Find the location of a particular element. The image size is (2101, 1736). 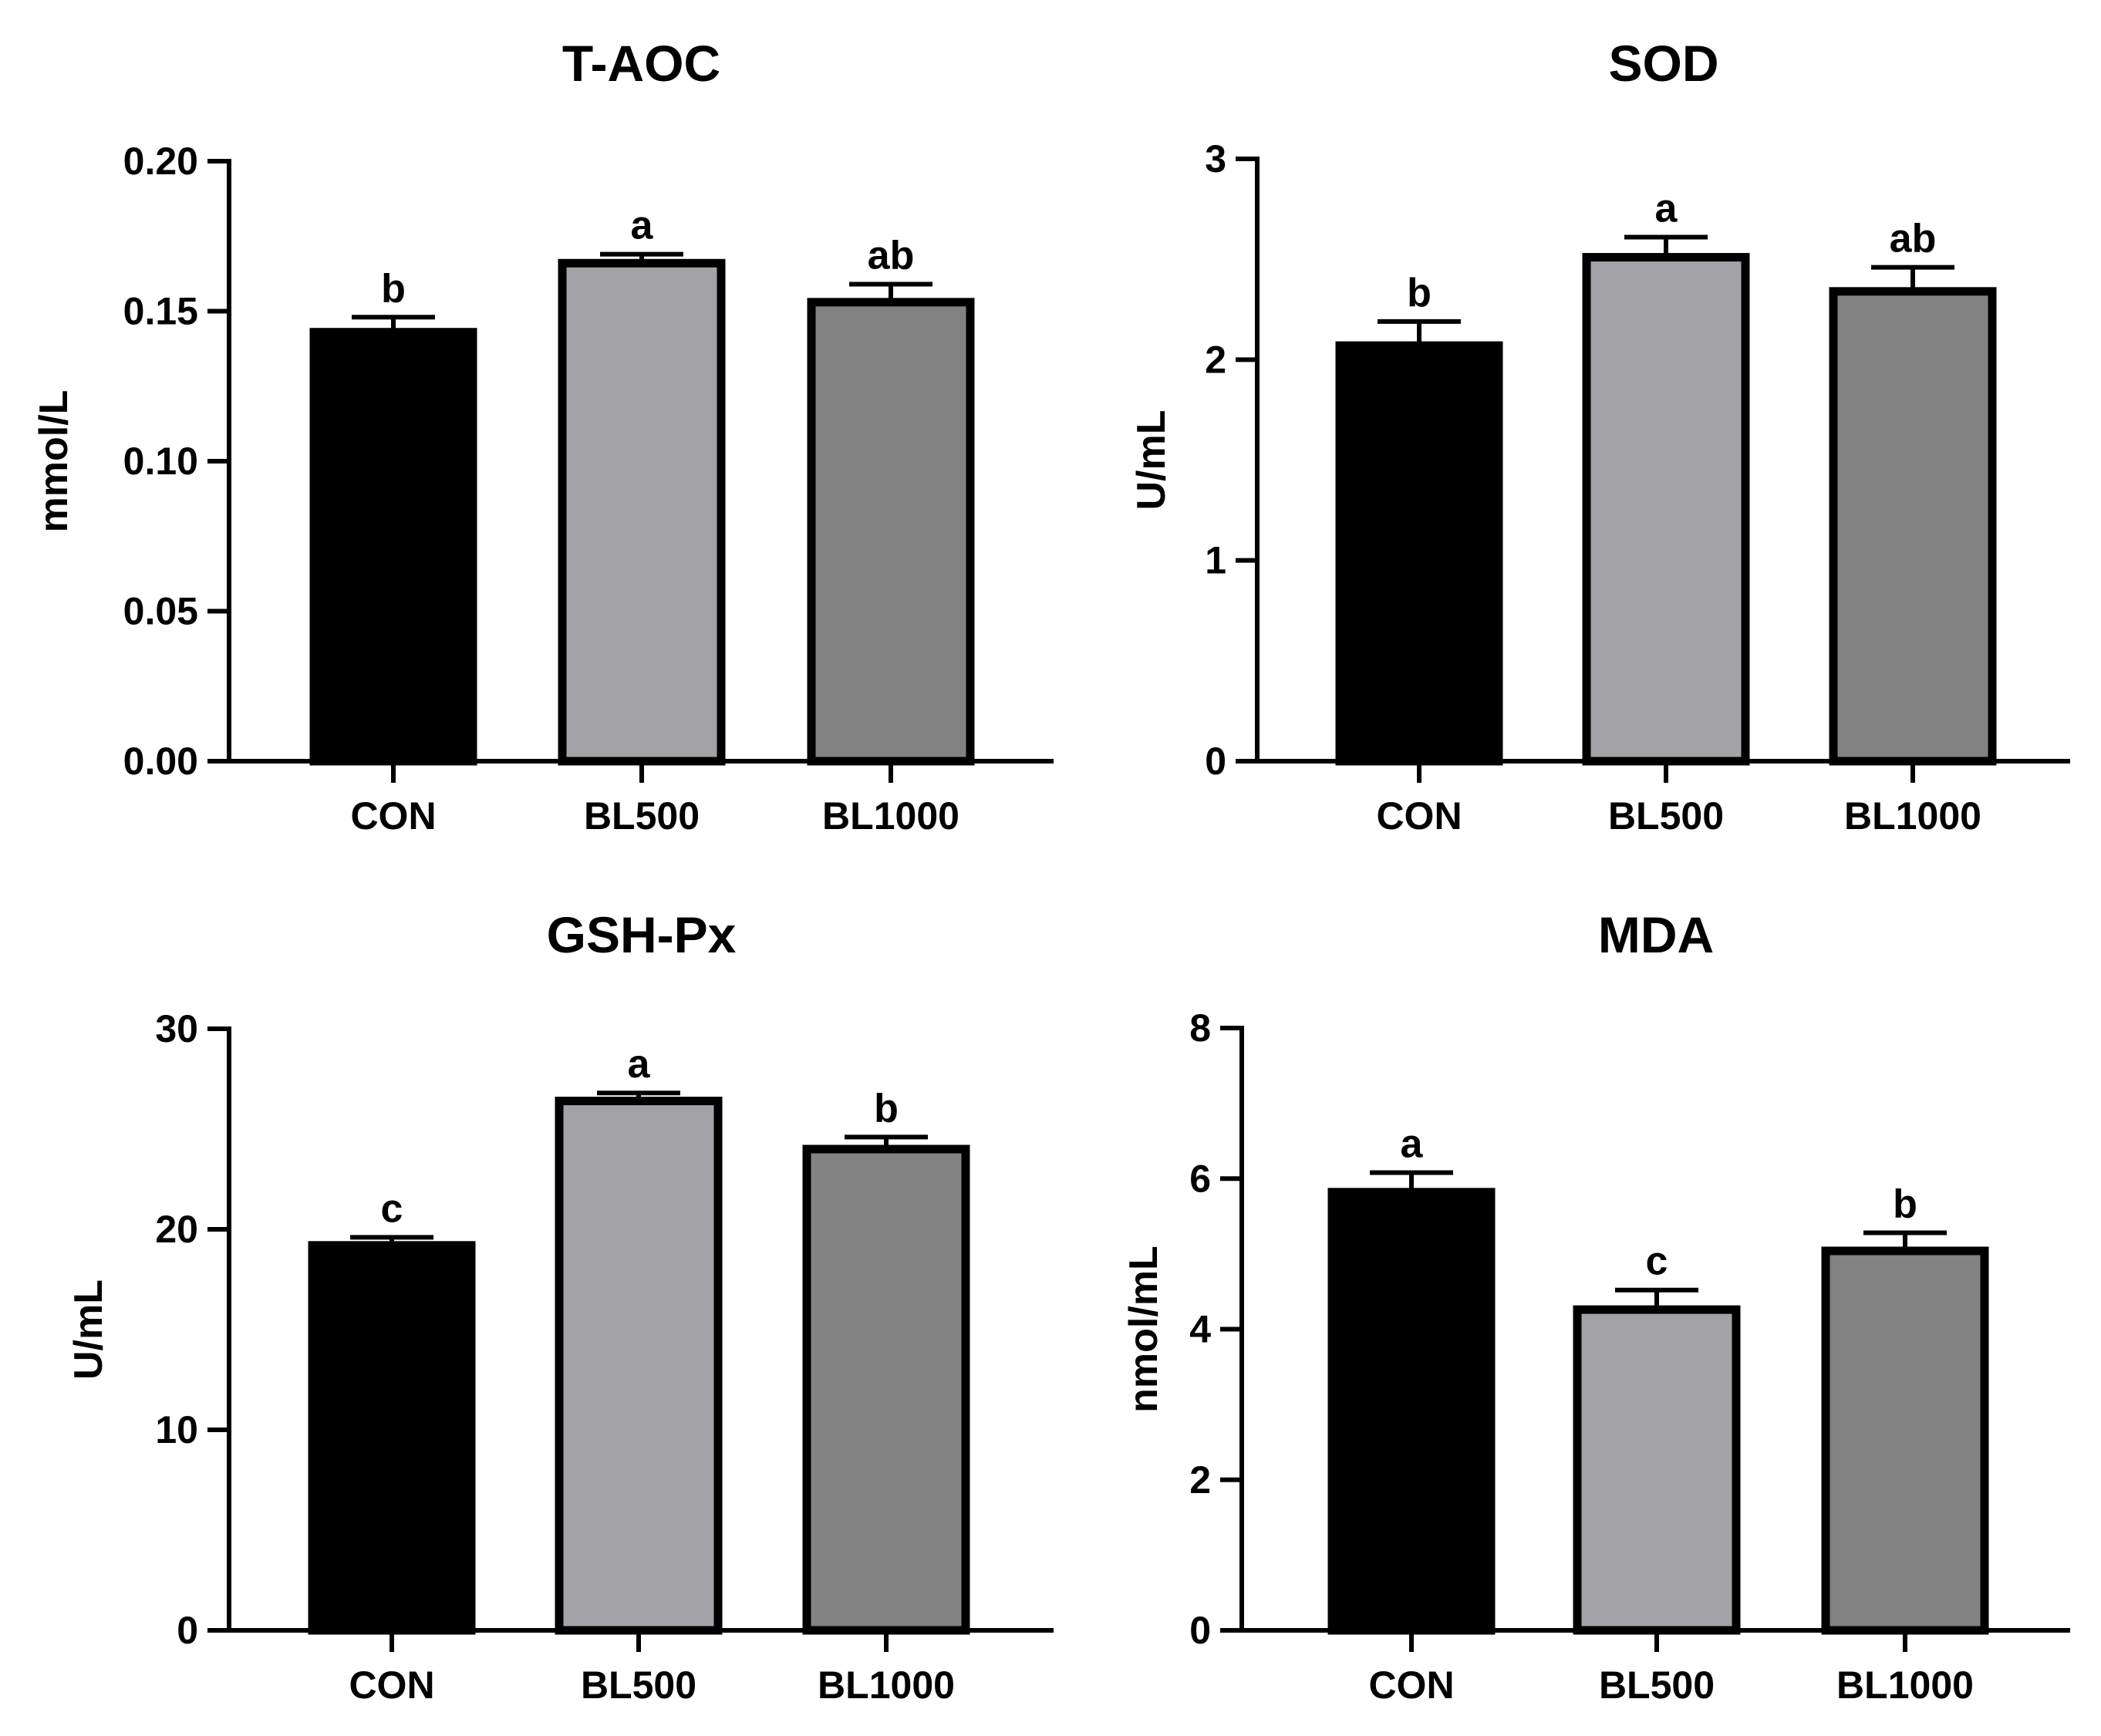

y-tick-label: 3 is located at coordinates (1215, 158).